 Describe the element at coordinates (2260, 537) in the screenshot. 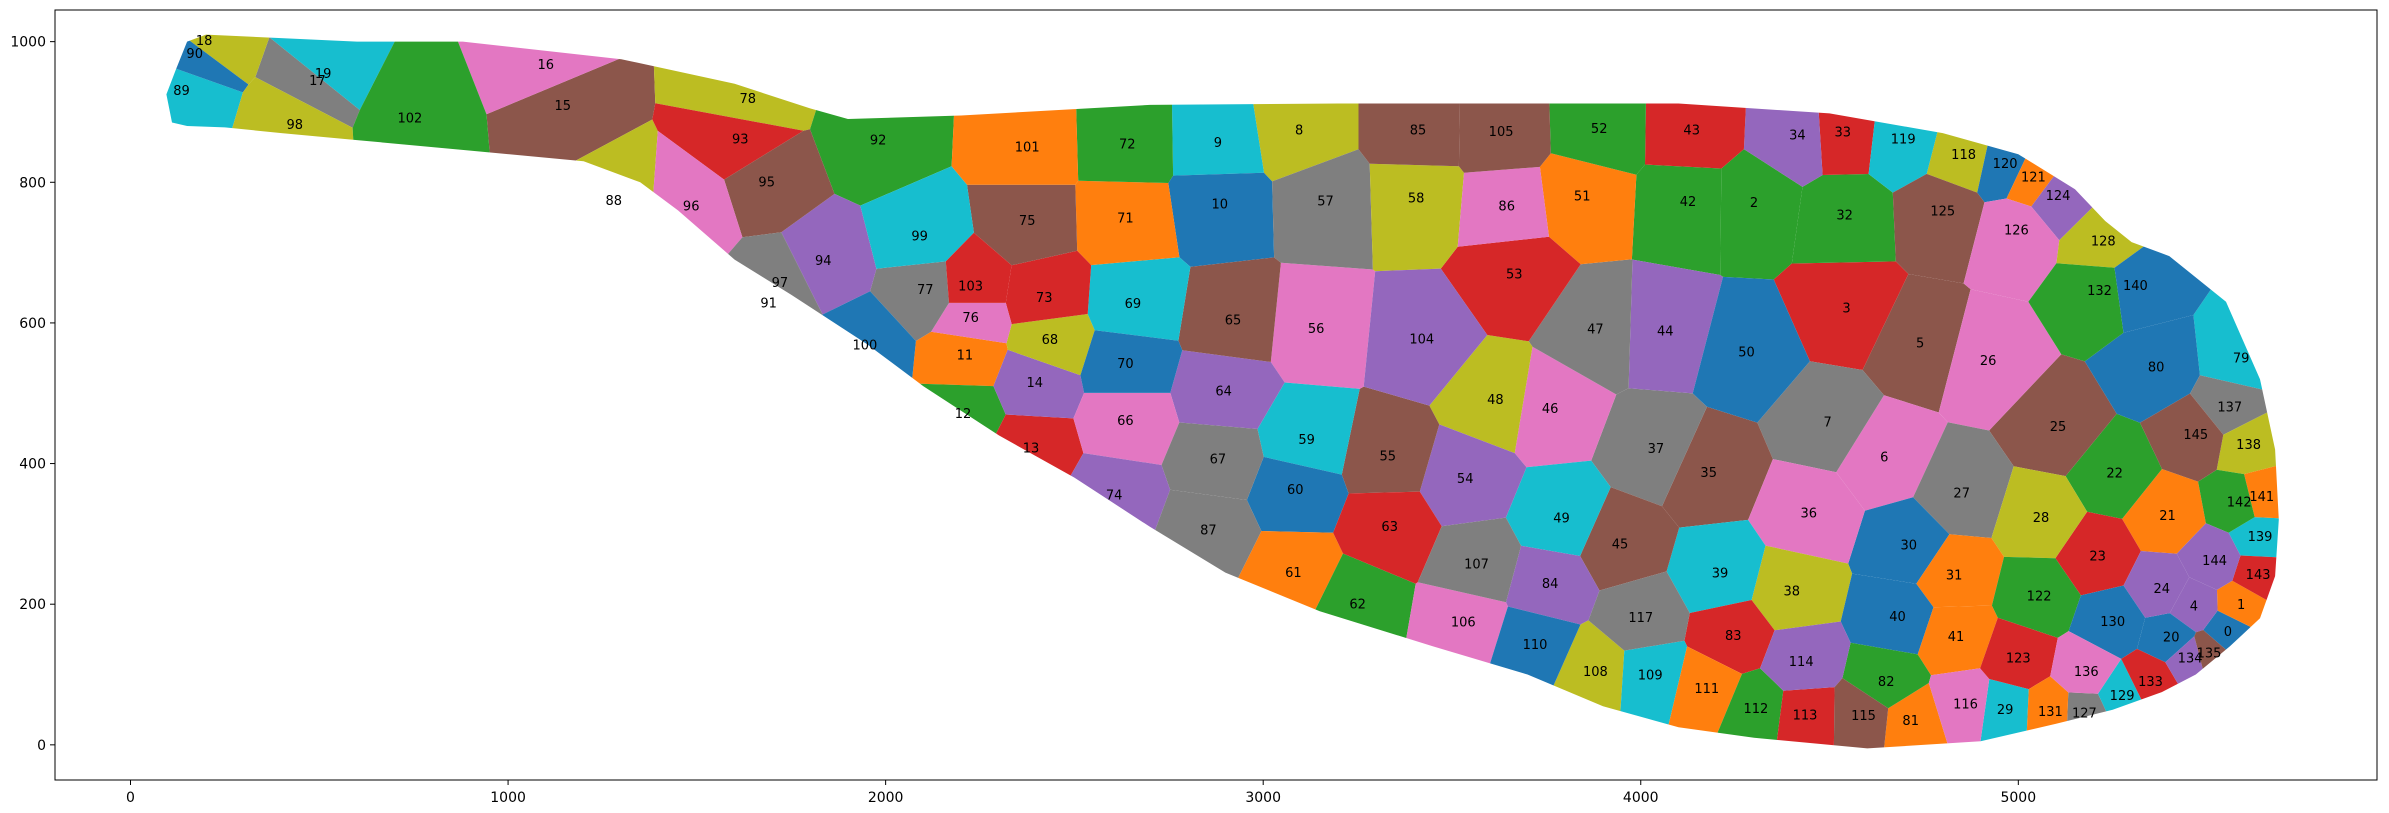

I see `segment-label-139: 139` at that location.